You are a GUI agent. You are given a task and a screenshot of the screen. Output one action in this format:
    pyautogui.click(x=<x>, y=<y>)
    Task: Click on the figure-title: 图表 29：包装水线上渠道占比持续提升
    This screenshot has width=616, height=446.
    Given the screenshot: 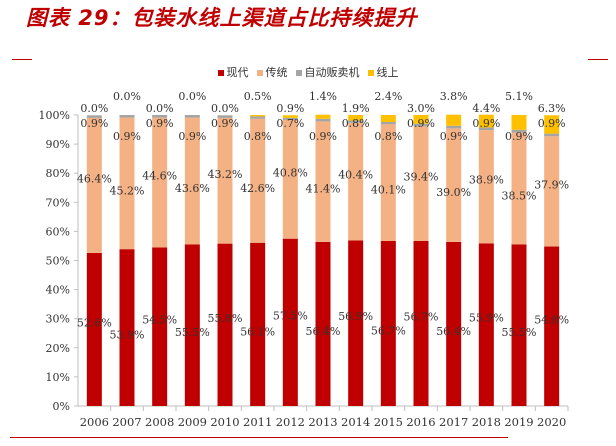 What is the action you would take?
    pyautogui.click(x=222, y=18)
    